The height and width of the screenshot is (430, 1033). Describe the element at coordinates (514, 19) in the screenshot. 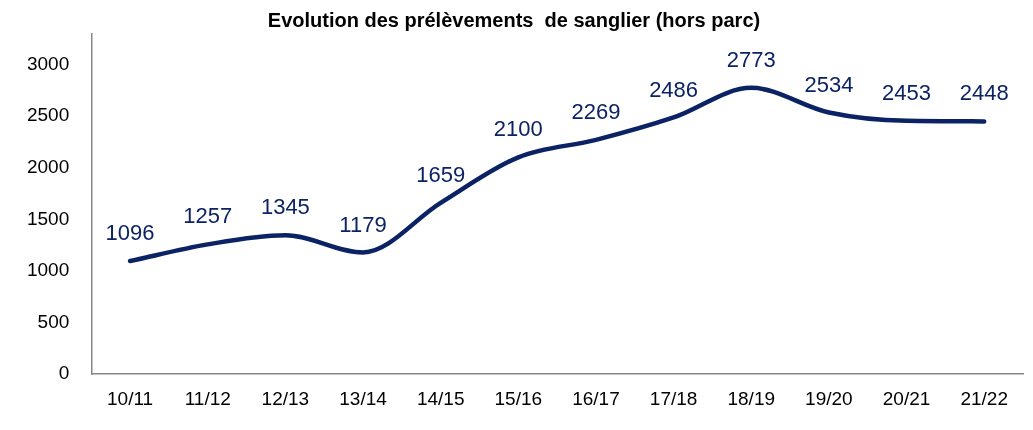

I see `chart-title: Evolution des prélèvements de sanglier (hors parc)` at that location.